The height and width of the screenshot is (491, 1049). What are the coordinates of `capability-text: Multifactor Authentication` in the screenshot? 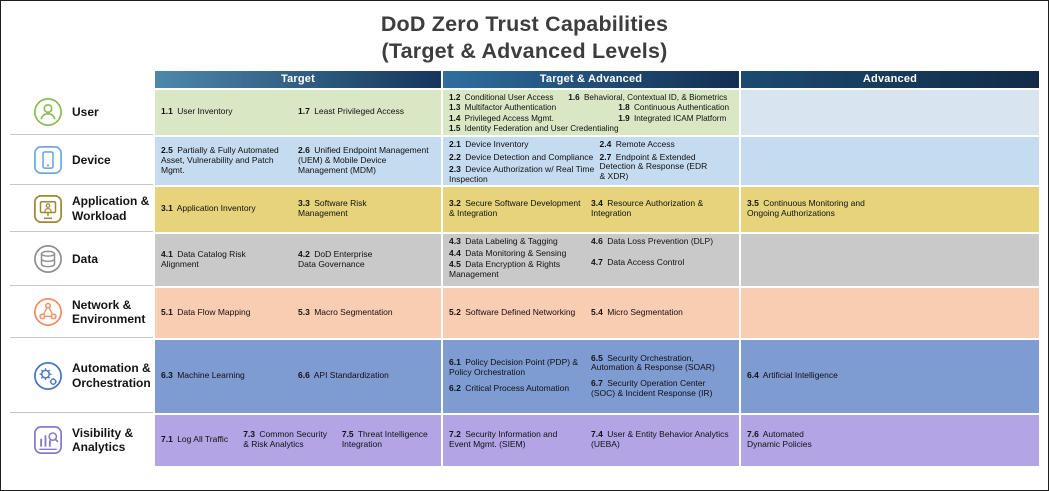 It's located at (510, 108).